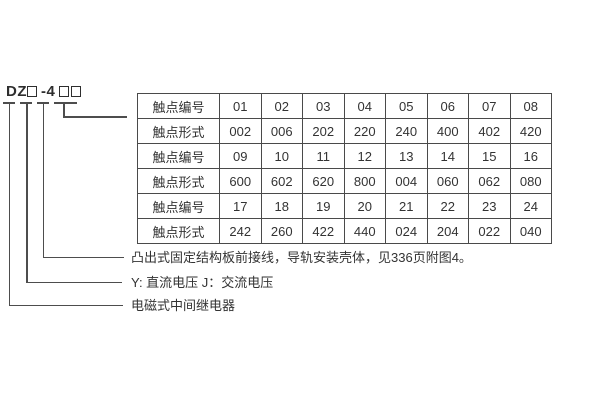  I want to click on table-row: 触点编号 17 18 19 20 21 22 23 24, so click(344, 206).